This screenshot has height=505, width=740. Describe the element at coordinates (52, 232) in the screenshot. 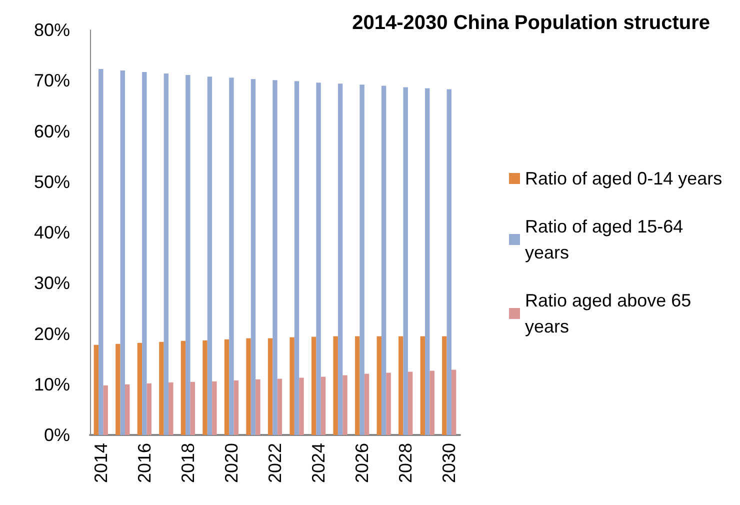

I see `y-tick-label: 40%` at that location.